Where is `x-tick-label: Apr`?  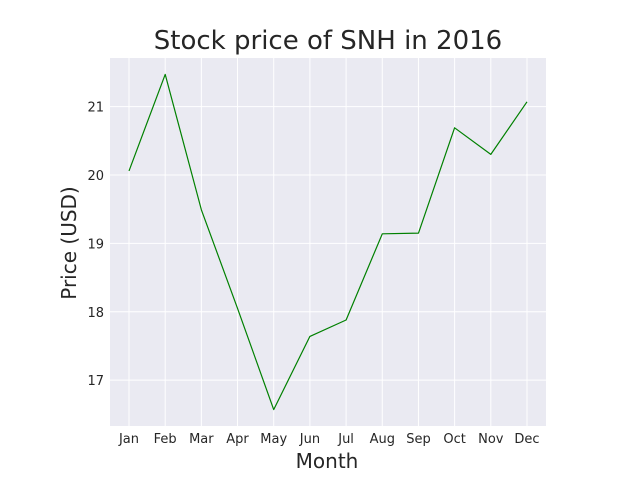
x-tick-label: Apr is located at coordinates (237, 439).